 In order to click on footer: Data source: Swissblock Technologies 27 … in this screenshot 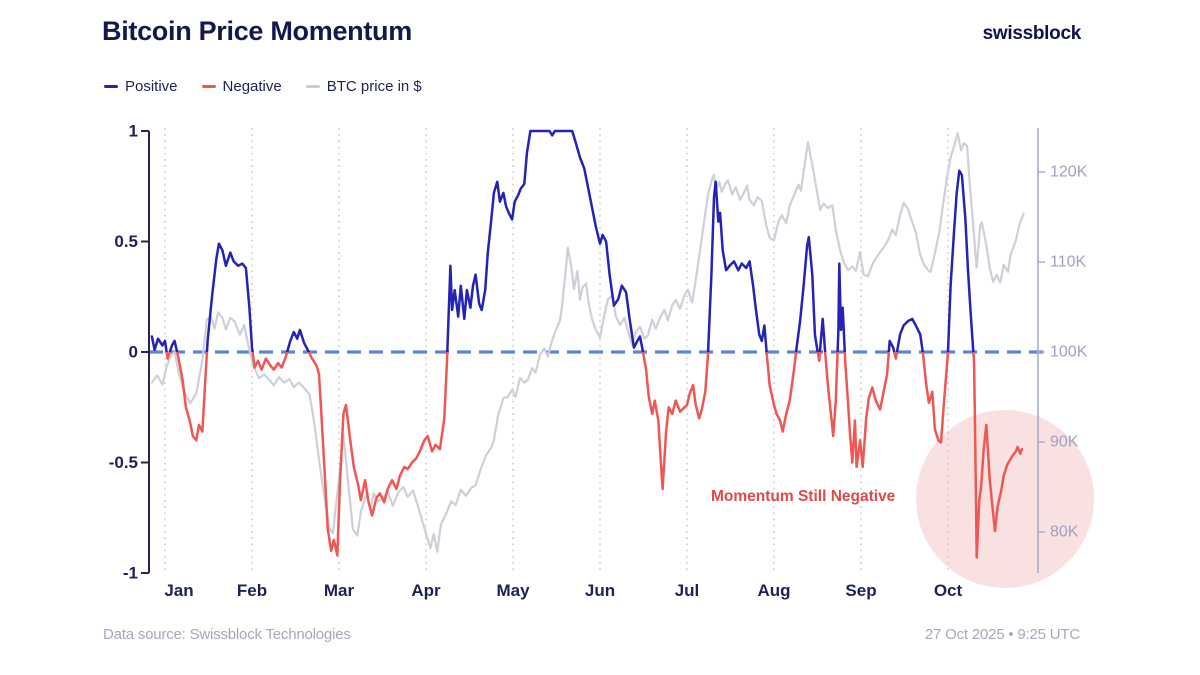, I will do `click(591, 634)`.